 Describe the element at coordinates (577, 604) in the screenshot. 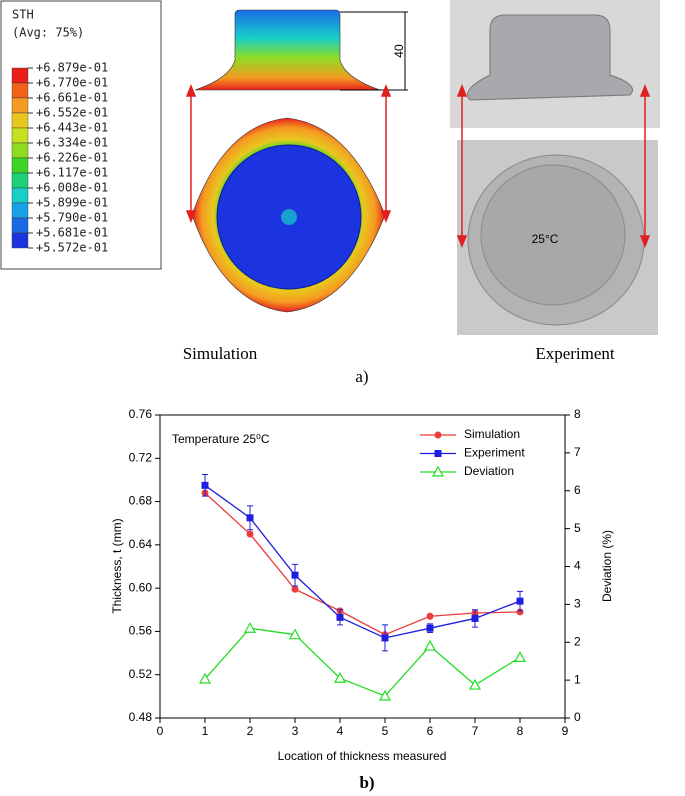

I see `y2-tick-label: 3` at that location.